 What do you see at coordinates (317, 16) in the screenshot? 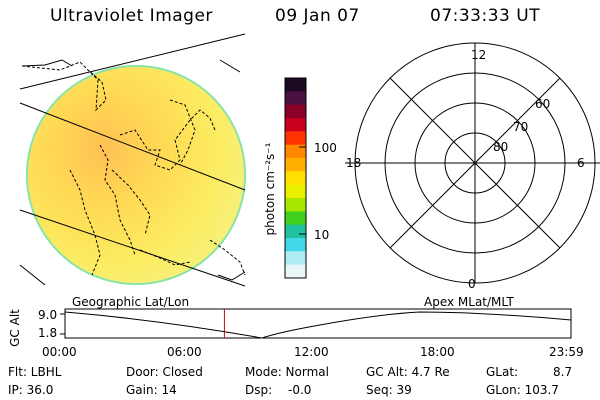
I see `observation-date: 09 Jan 07` at bounding box center [317, 16].